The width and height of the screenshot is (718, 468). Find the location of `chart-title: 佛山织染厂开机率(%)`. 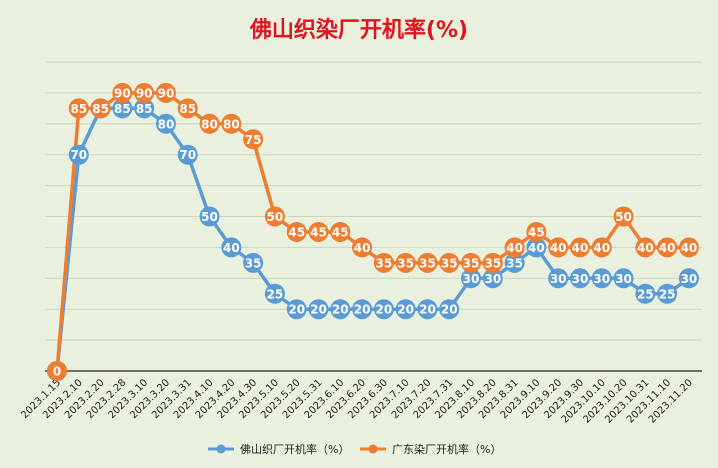

chart-title: 佛山织染厂开机率(%) is located at coordinates (359, 30).